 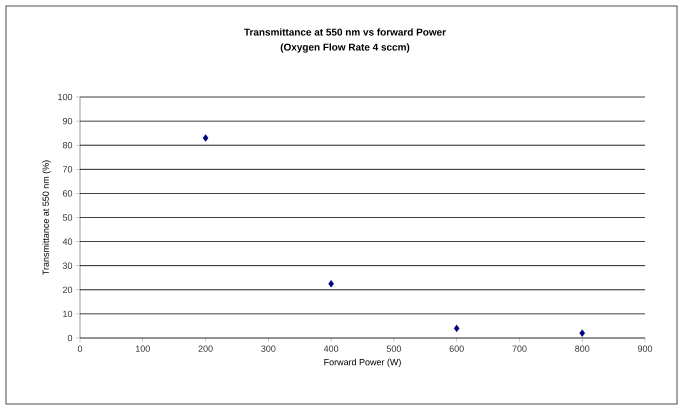 I want to click on y-tick-label: 70, so click(x=67, y=169).